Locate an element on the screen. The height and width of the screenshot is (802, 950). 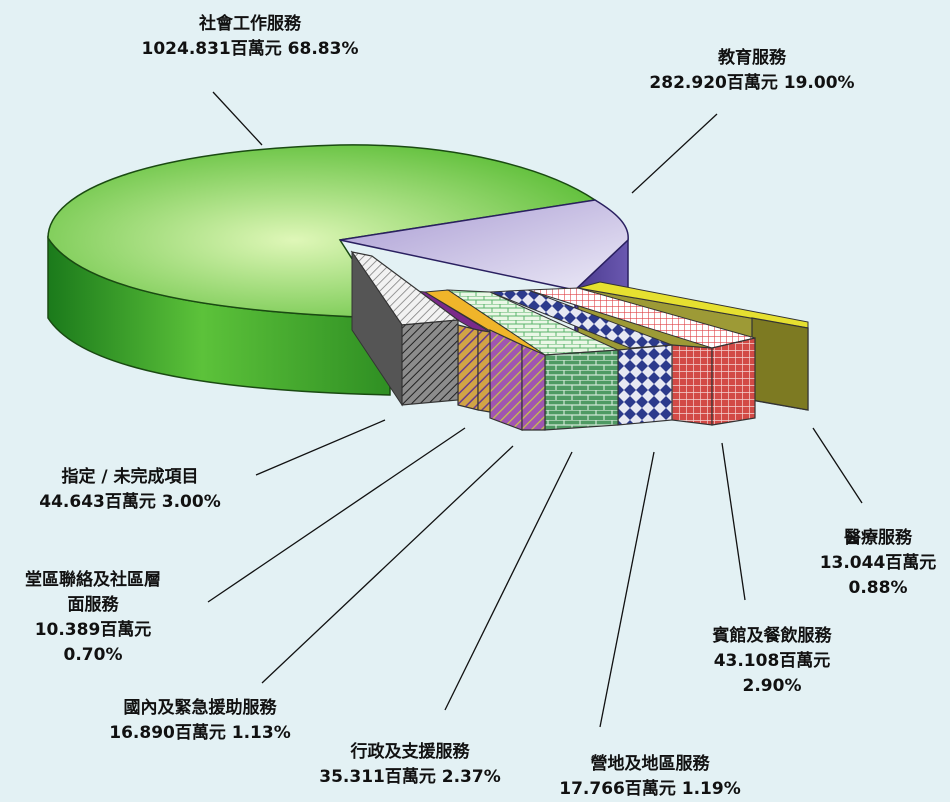
leader-designated is located at coordinates (320, 447).